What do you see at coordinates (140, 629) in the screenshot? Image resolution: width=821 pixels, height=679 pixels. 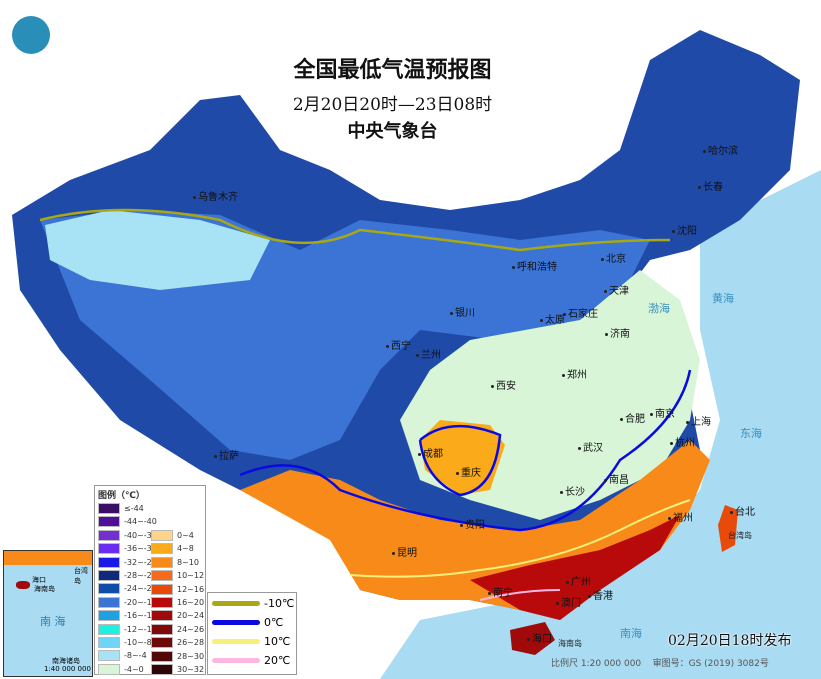 I see `legend-label: -12~-10` at bounding box center [140, 629].